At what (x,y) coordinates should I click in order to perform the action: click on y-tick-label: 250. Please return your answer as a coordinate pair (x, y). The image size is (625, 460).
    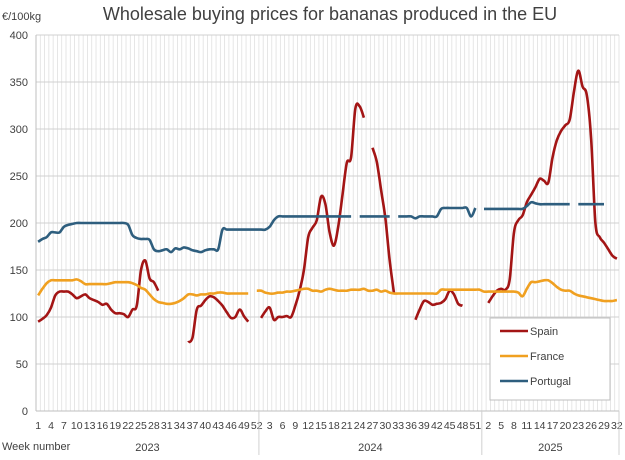
    Looking at the image, I should click on (19, 177).